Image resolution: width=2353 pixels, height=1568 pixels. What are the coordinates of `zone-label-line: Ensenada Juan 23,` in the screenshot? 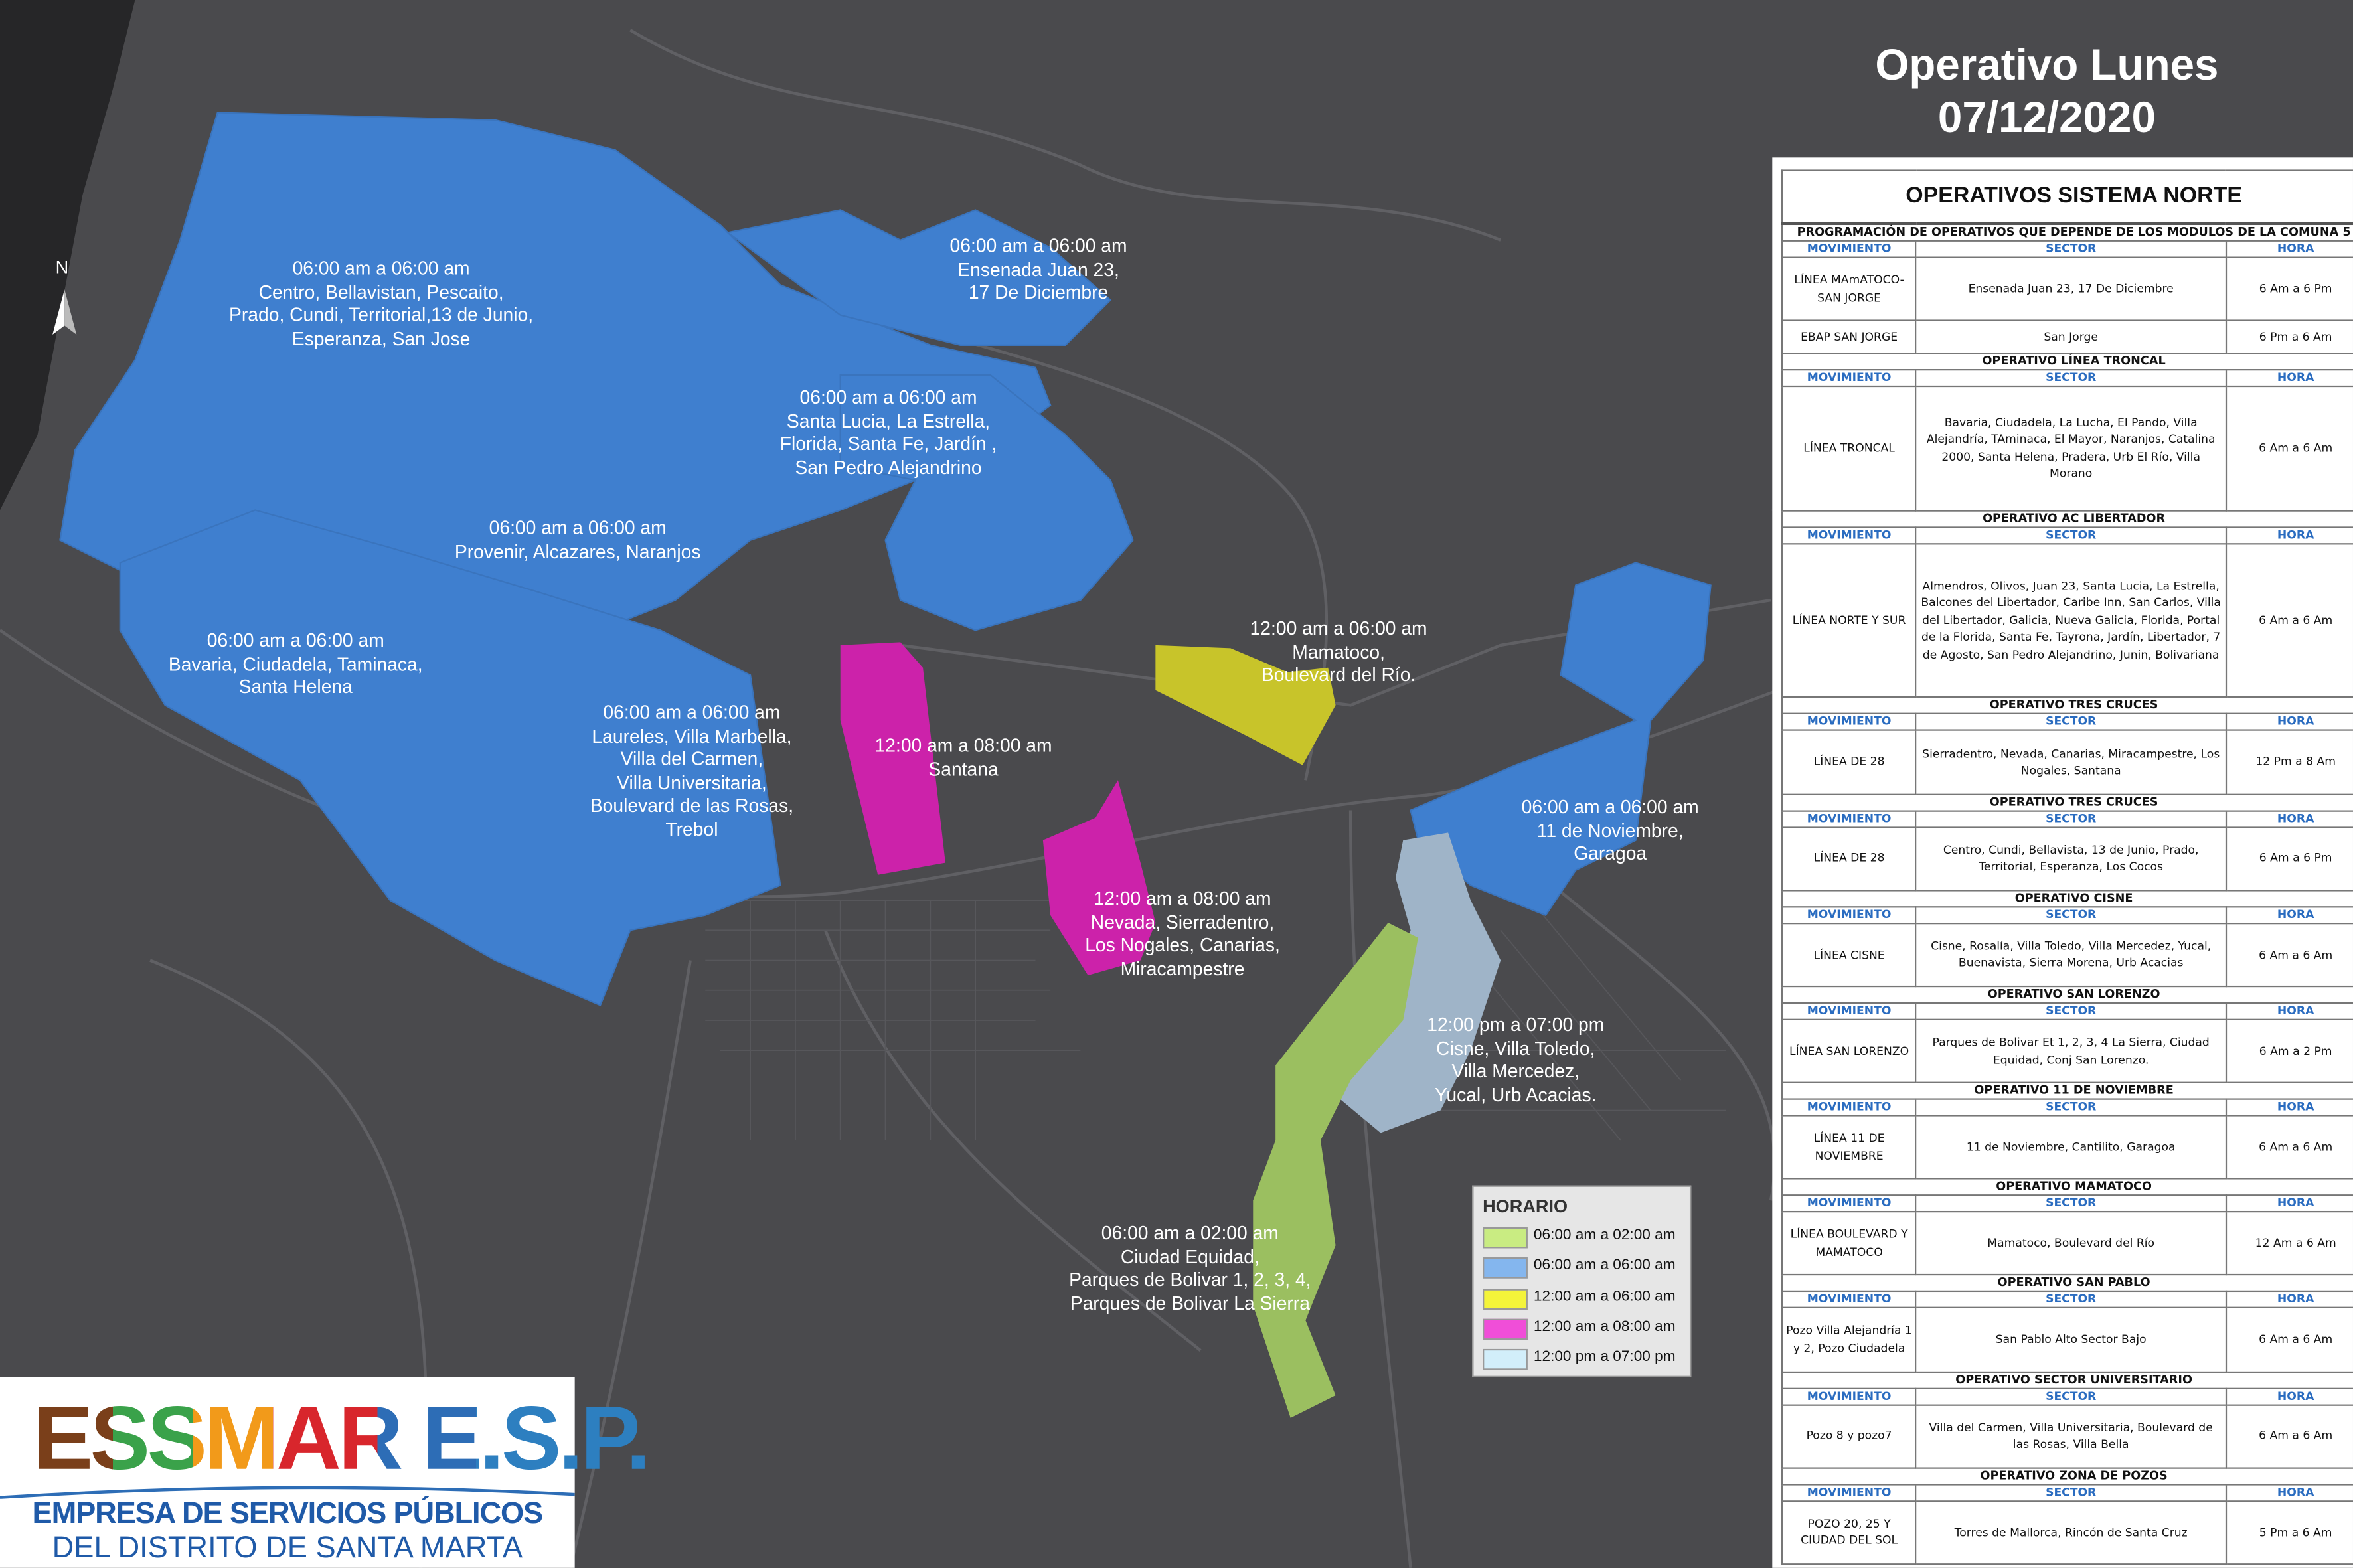 It's located at (1038, 269).